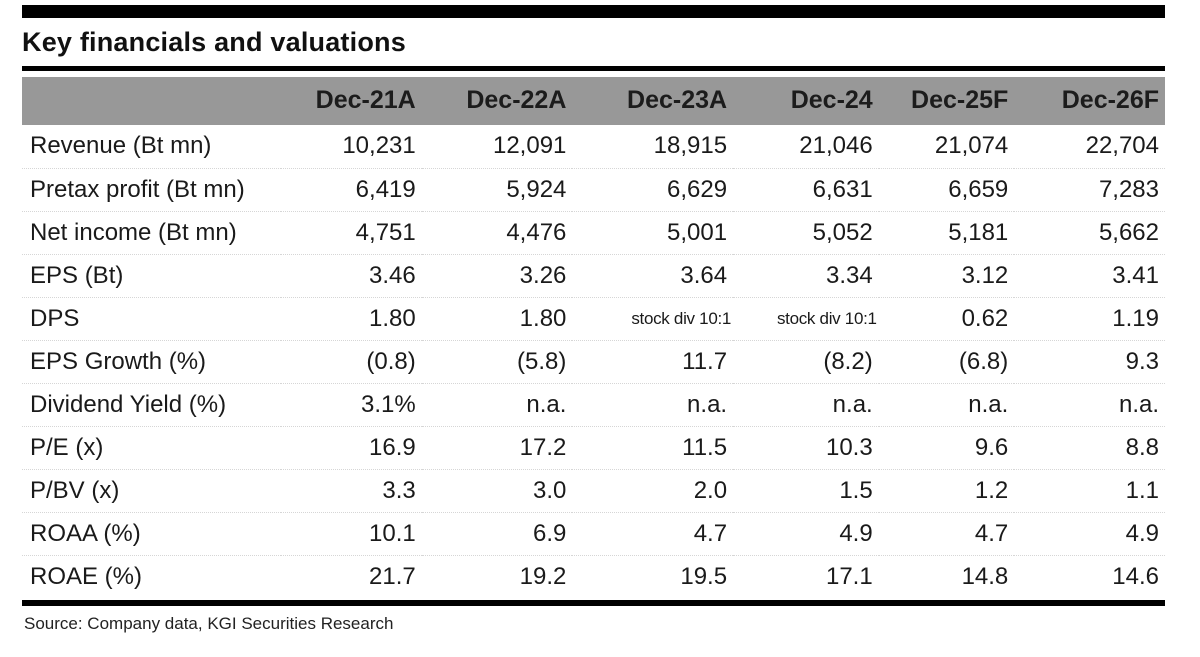  I want to click on cell-value: 1.19, so click(1089, 318).